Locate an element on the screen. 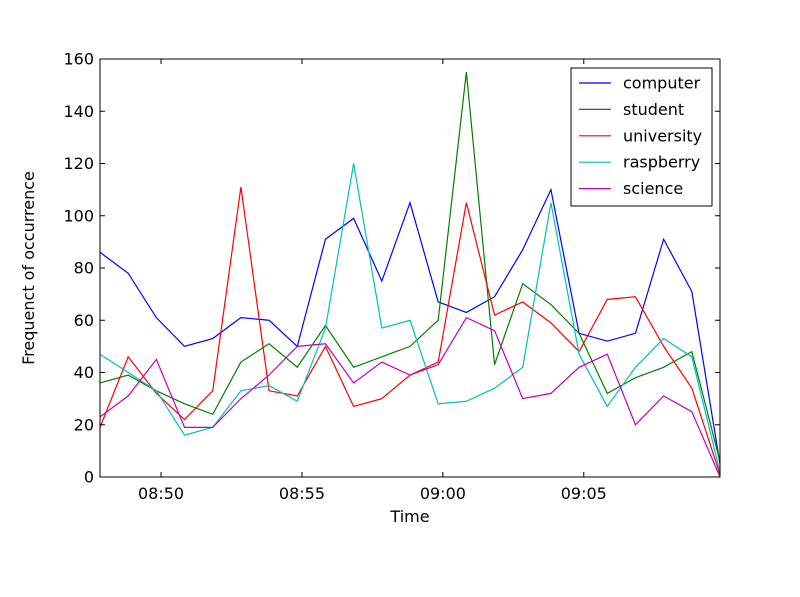 Image resolution: width=800 pixels, height=597 pixels. y-tick-label: 140 is located at coordinates (78, 111).